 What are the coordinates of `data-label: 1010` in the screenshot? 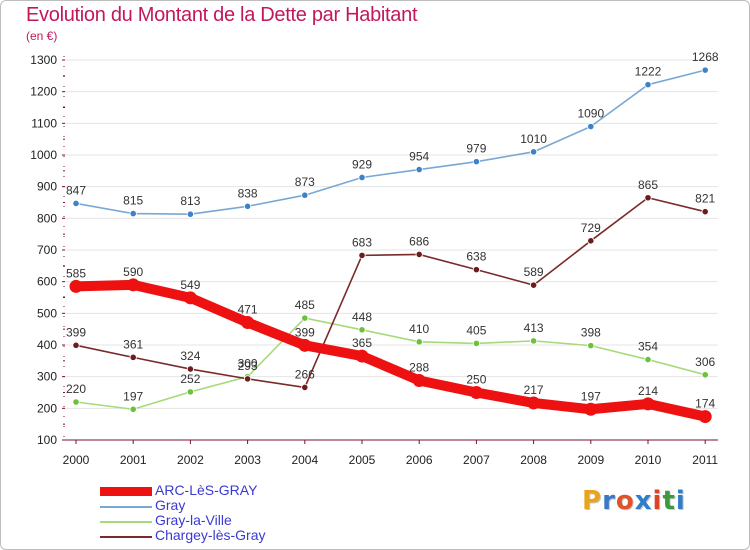 It's located at (533, 139).